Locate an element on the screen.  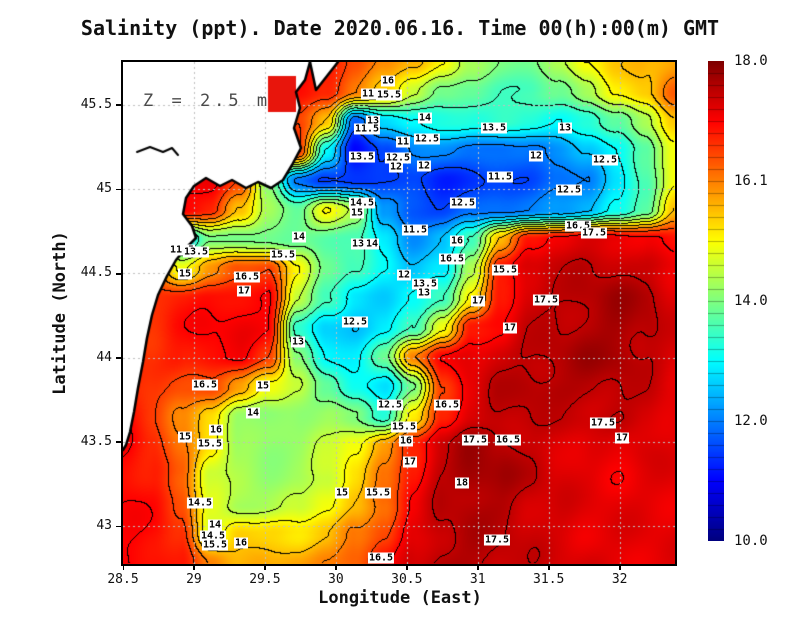
contour-label: 11 is located at coordinates (403, 142).